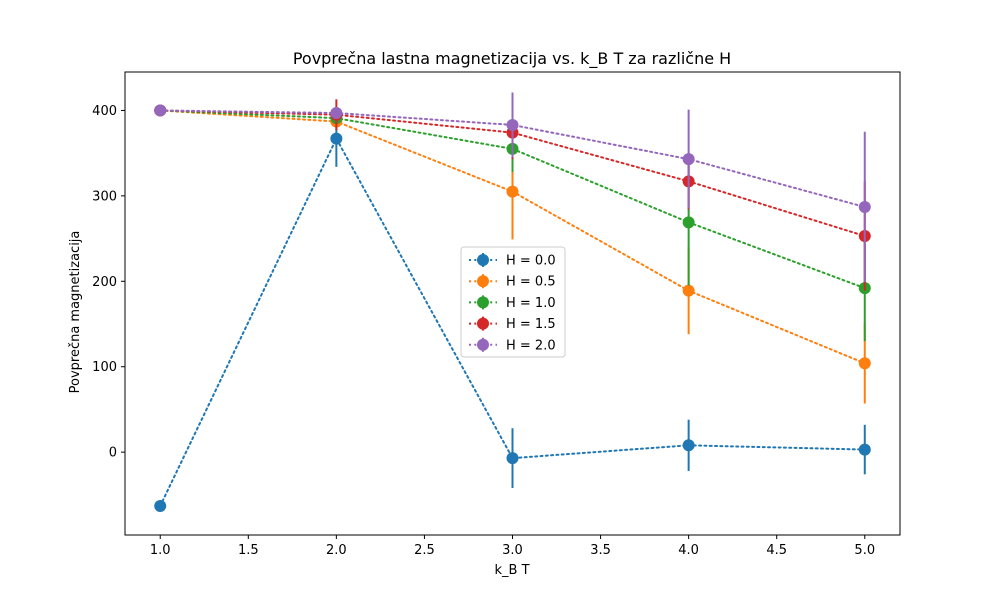 This screenshot has height=600, width=1000. What do you see at coordinates (104, 282) in the screenshot?
I see `y-tick-label: 200` at bounding box center [104, 282].